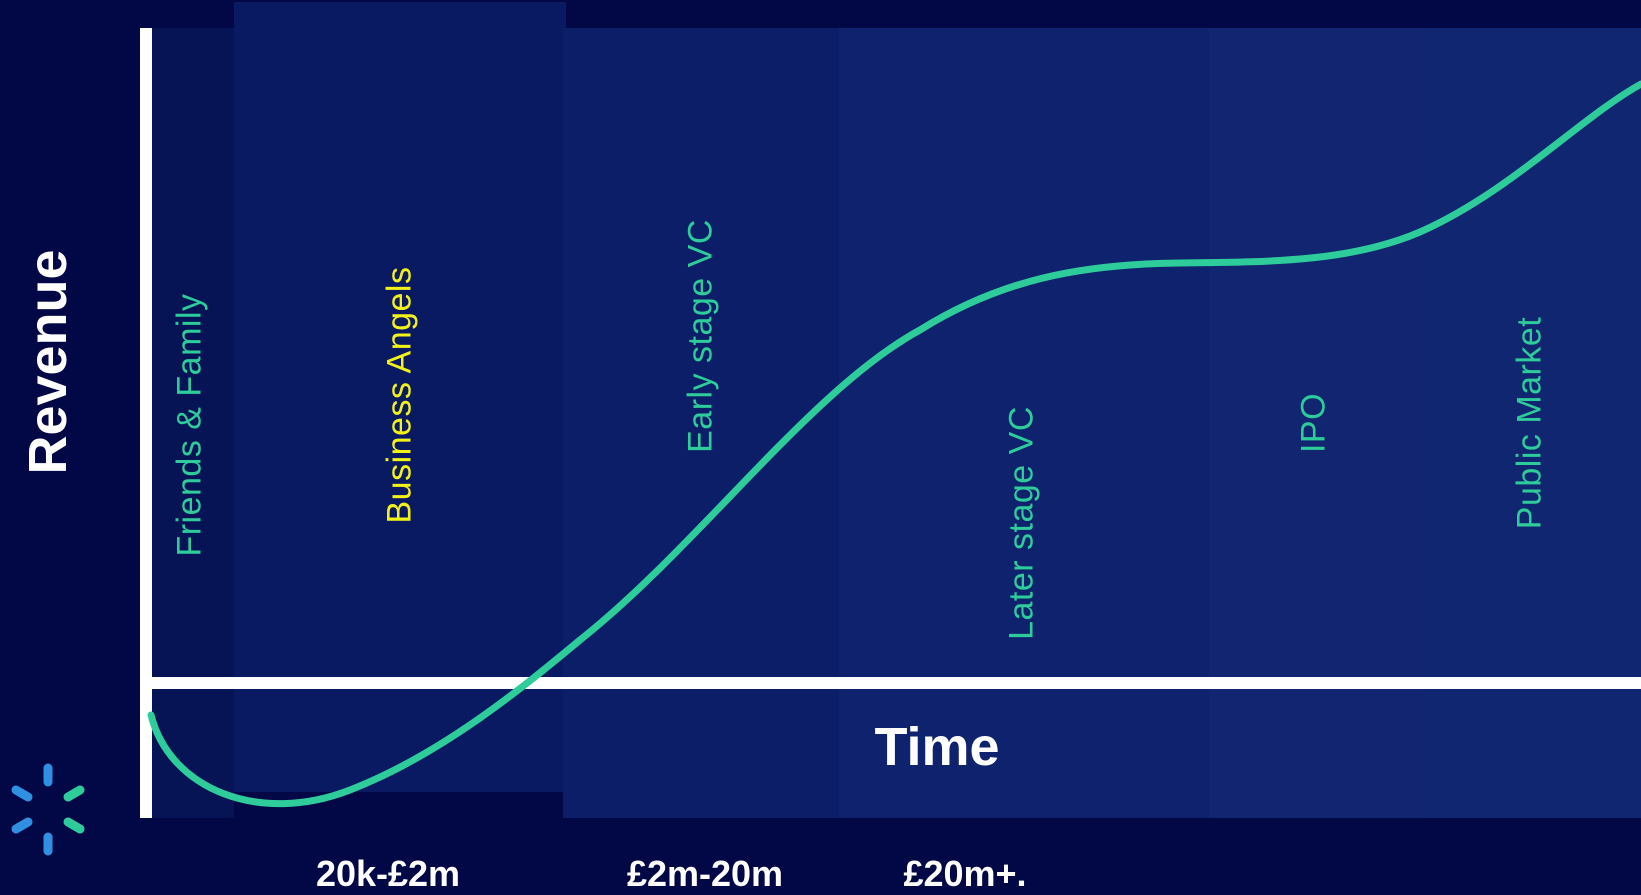  What do you see at coordinates (890, 683) in the screenshot?
I see `x-axis-line` at bounding box center [890, 683].